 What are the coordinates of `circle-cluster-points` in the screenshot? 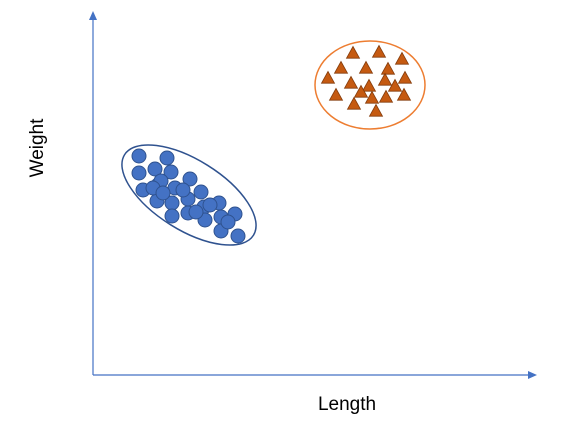 It's located at (188, 196).